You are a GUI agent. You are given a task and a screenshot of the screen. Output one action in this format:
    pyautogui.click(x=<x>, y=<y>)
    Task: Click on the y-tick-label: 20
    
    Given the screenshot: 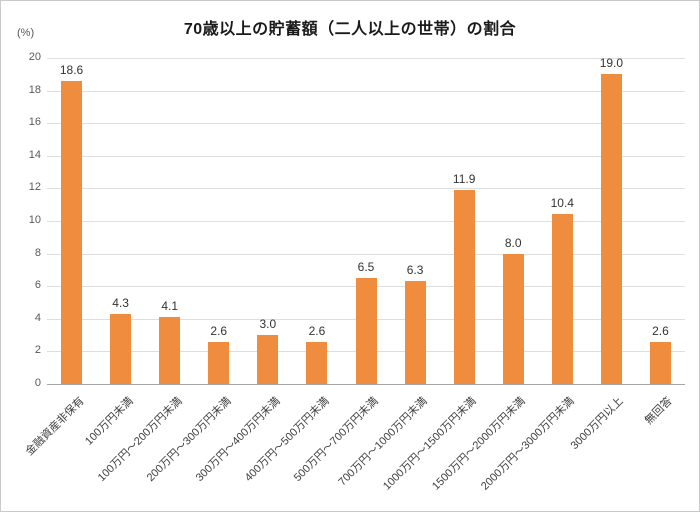 What is the action you would take?
    pyautogui.click(x=34, y=57)
    